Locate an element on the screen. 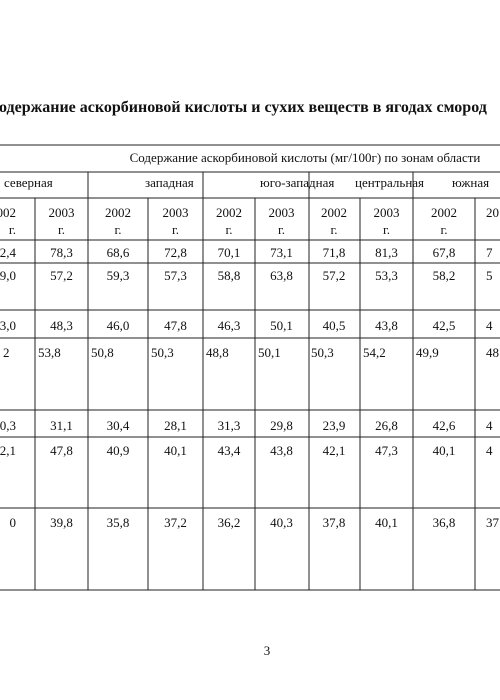 The height and width of the screenshot is (700, 500). table-cell: 78,3 is located at coordinates (61, 252).